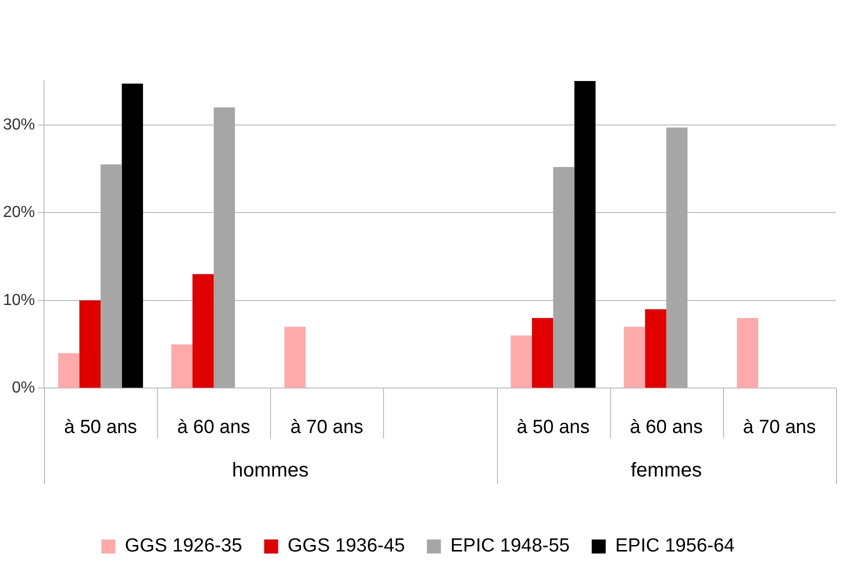  Describe the element at coordinates (19, 213) in the screenshot. I see `y-tick-label: 20%` at that location.